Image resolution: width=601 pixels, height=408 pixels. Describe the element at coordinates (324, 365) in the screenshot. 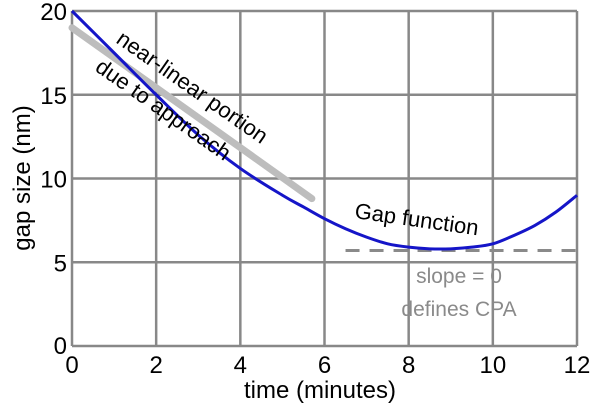

I see `x-tick-label: 6` at that location.